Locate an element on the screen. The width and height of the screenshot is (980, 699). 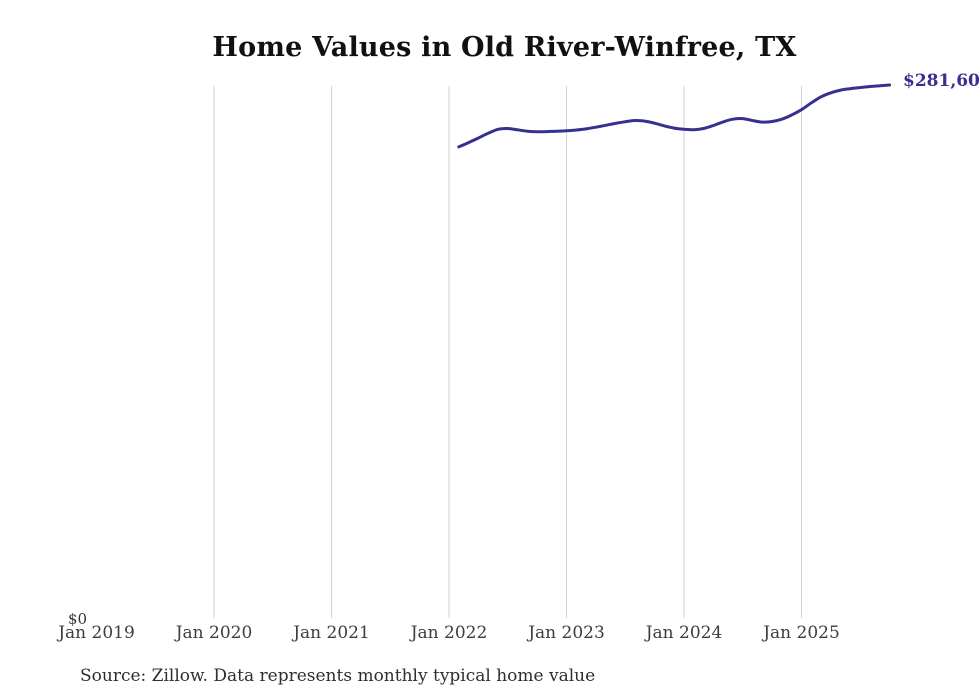
x-axis-label-2024-01: Jan 2024 is located at coordinates (684, 633).